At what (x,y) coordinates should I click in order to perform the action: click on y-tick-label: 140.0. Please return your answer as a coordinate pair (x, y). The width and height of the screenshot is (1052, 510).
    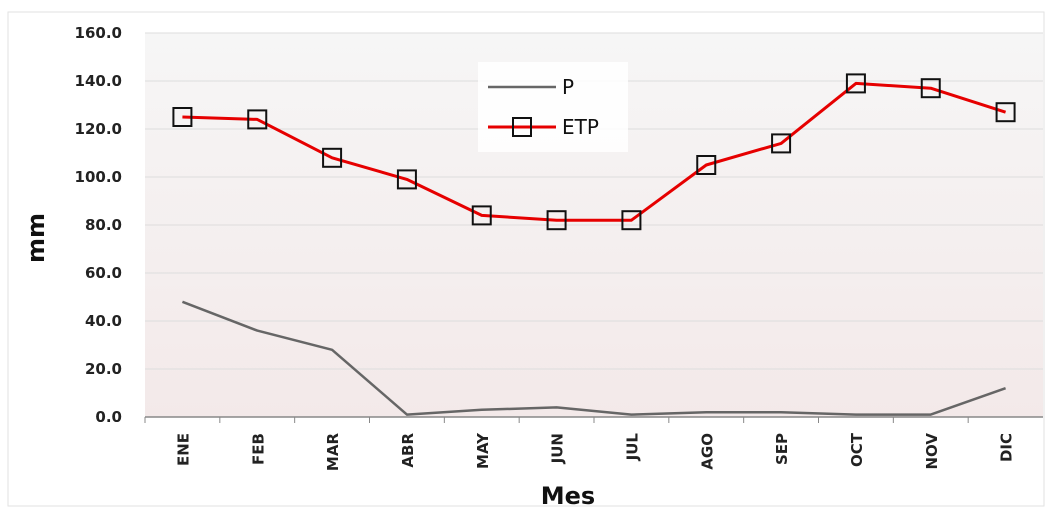
    Looking at the image, I should click on (98, 81).